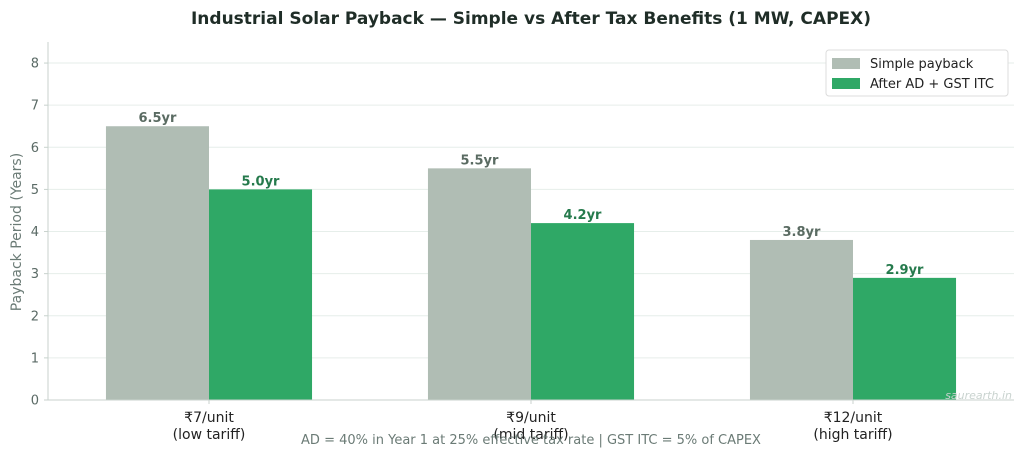 The width and height of the screenshot is (1024, 457). I want to click on y-tick-label: 1, so click(35, 358).